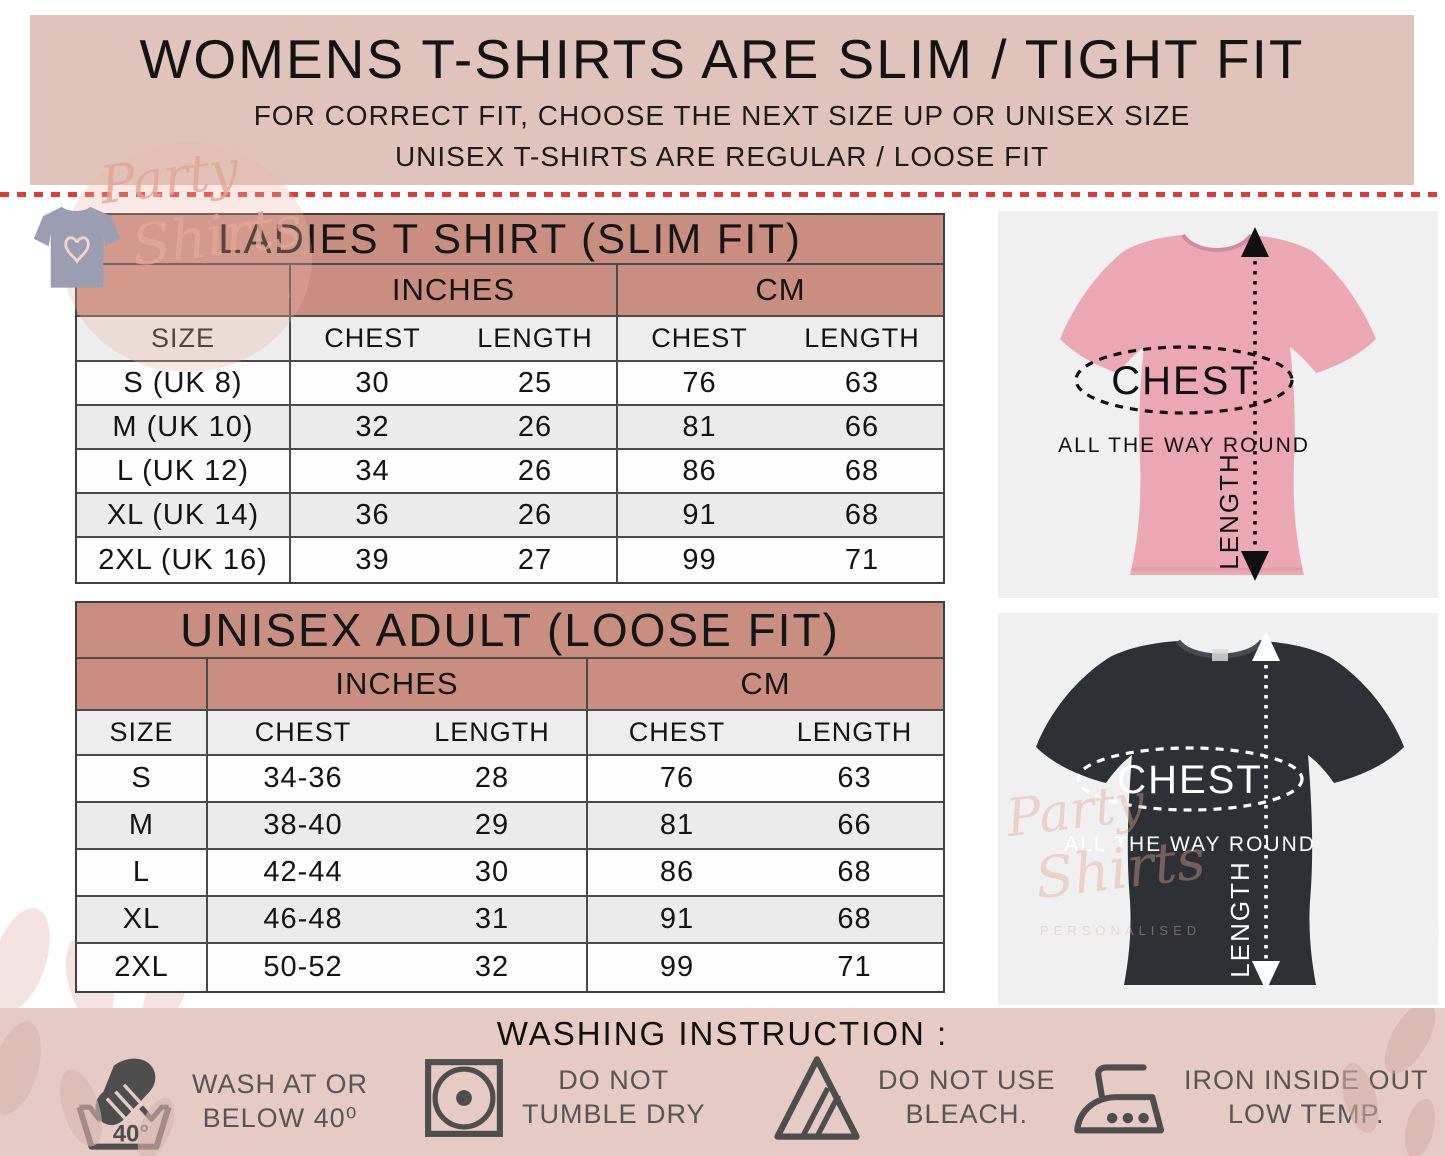 The image size is (1445, 1156). Describe the element at coordinates (1266, 646) in the screenshot. I see `arrowhead-up` at that location.